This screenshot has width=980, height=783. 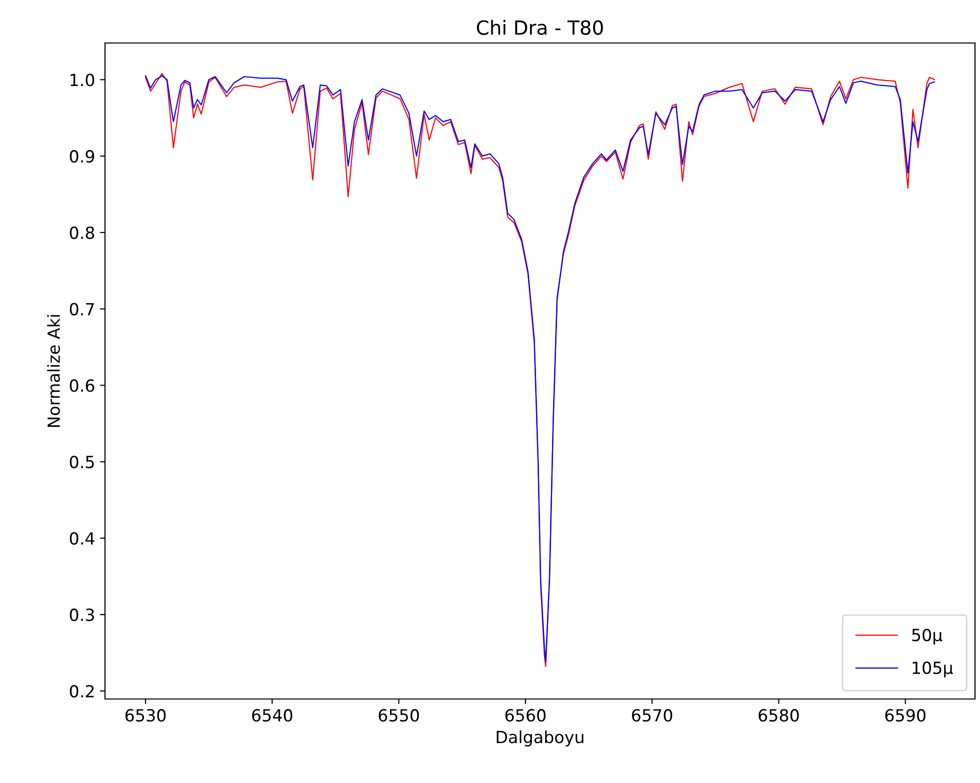 What do you see at coordinates (82, 385) in the screenshot?
I see `y-tick-label: 0.6` at bounding box center [82, 385].